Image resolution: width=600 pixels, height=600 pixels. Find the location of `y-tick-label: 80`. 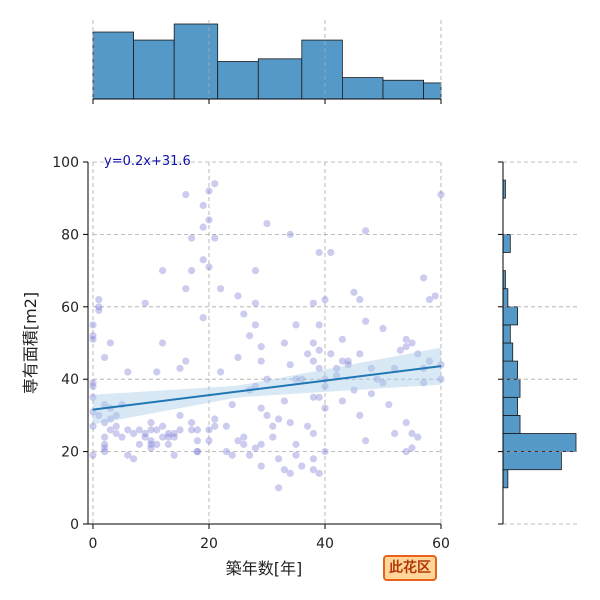

y-tick-label: 80 is located at coordinates (70, 235).